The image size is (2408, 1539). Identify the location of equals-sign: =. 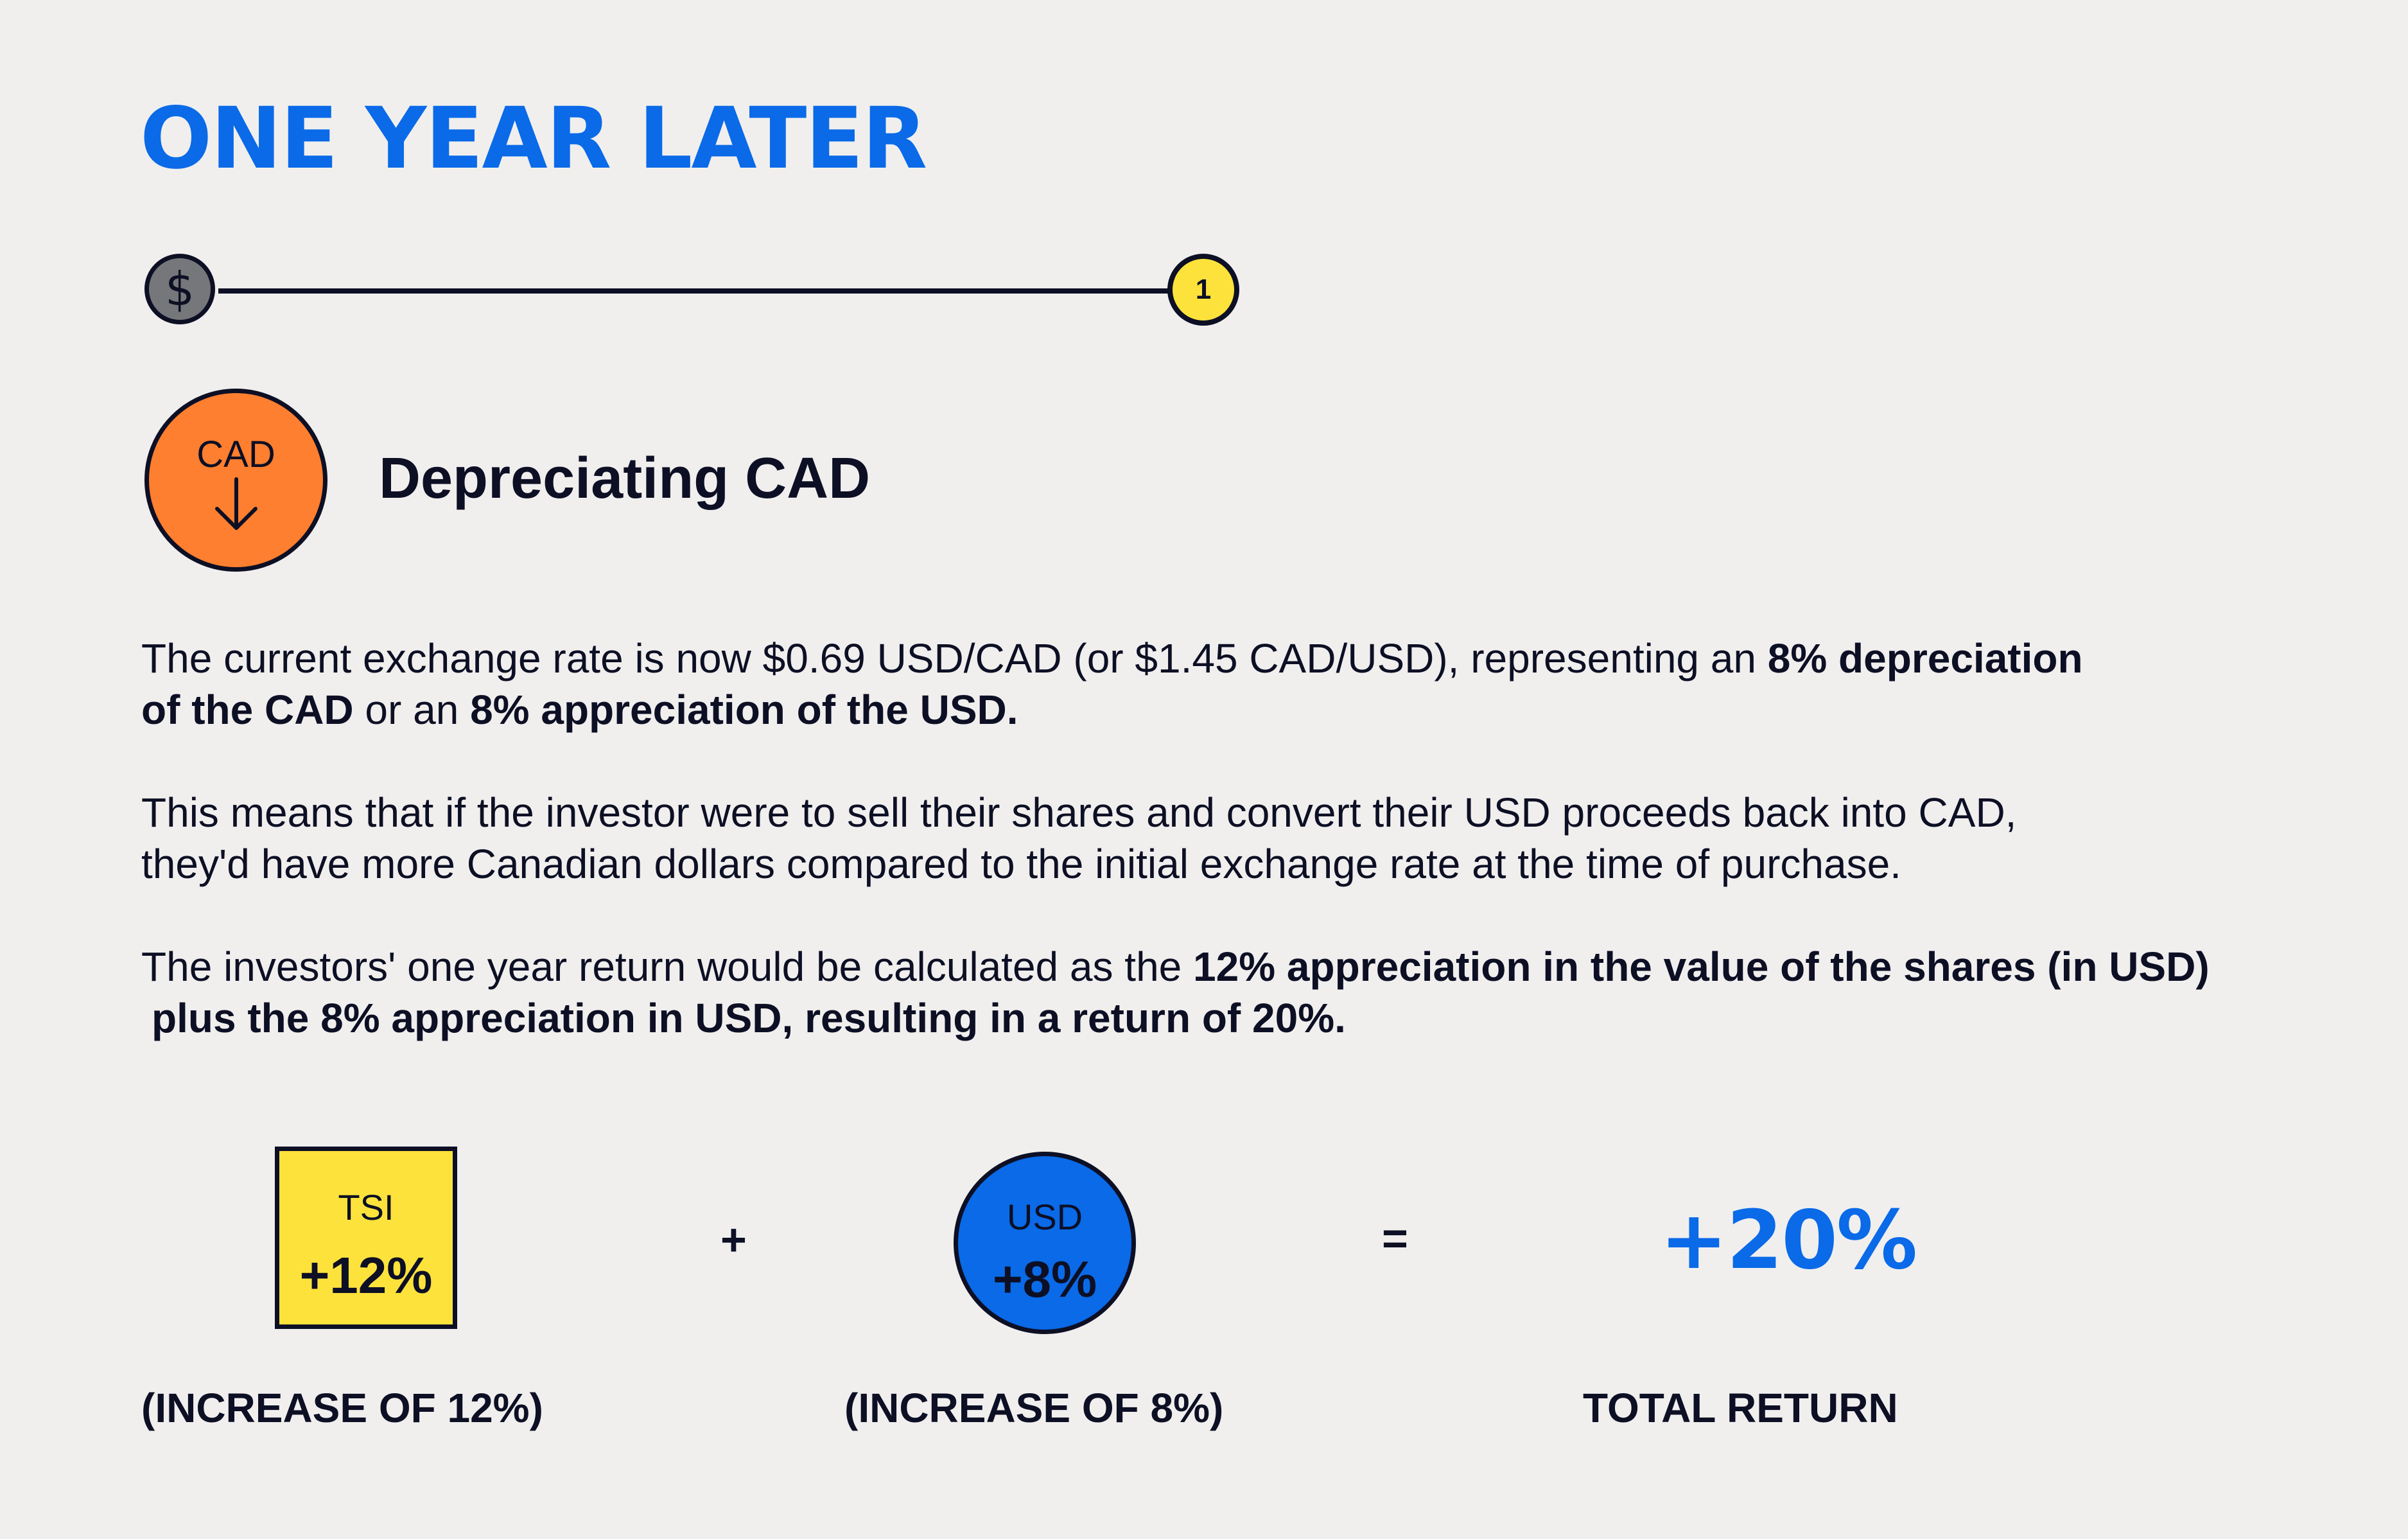
(1395, 1238).